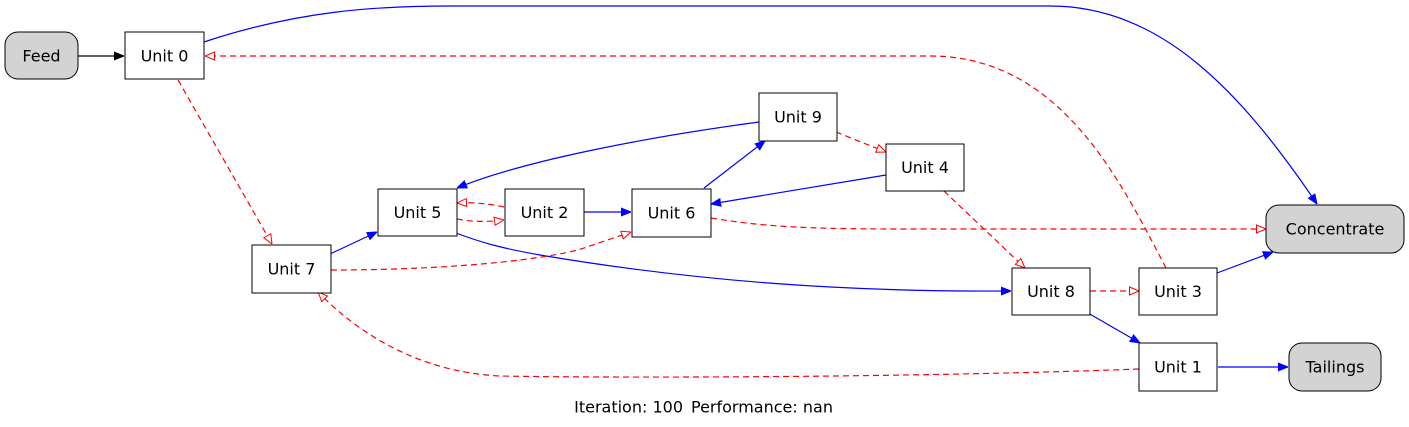  I want to click on node-feed: Feed, so click(41, 55).